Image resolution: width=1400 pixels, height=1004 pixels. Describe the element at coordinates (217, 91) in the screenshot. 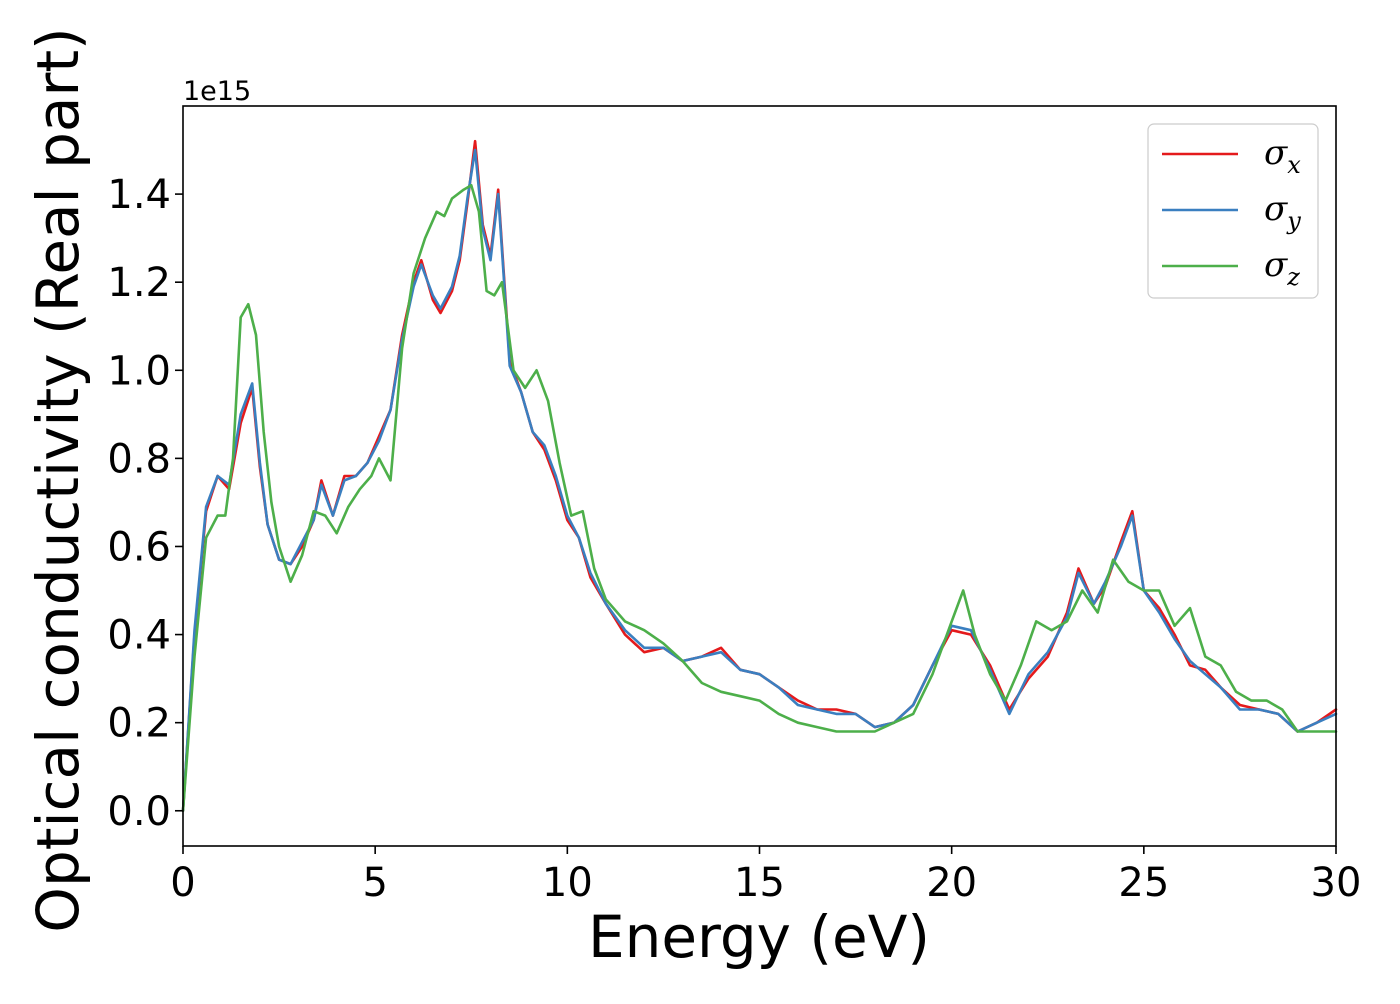

I see `y-axis-offset-text: 1e15` at that location.